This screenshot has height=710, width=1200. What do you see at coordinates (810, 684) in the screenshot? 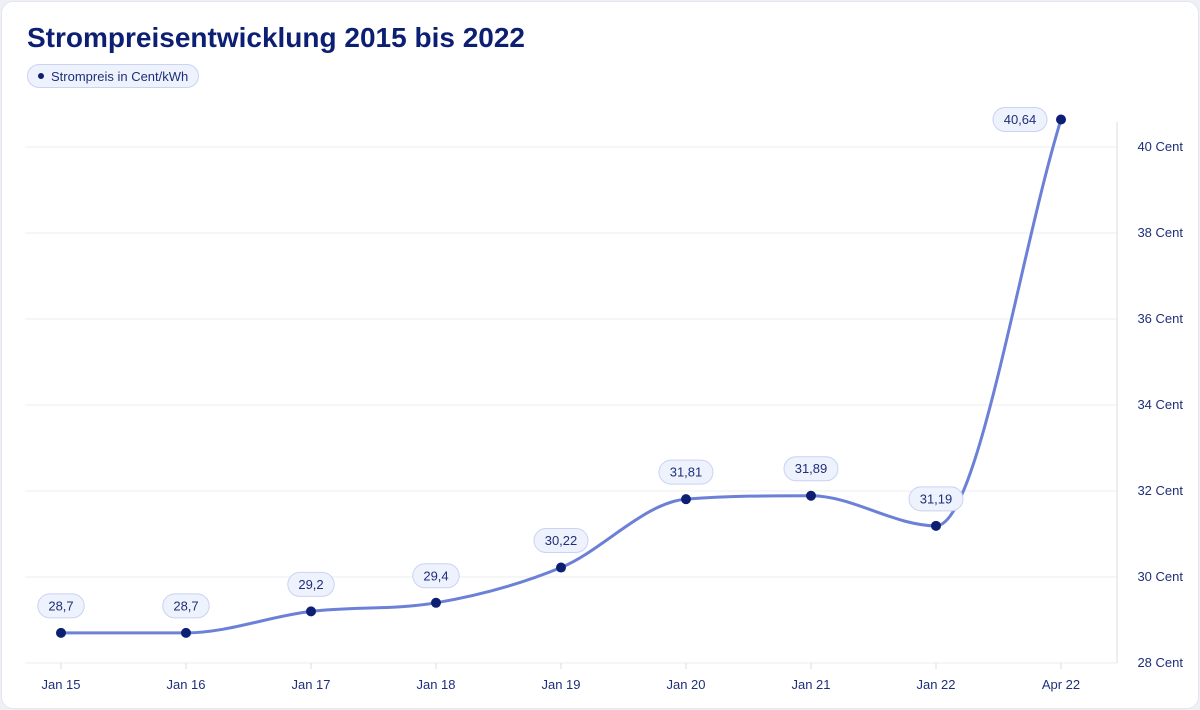
I see `x-tick-label: Jan 21` at bounding box center [810, 684].